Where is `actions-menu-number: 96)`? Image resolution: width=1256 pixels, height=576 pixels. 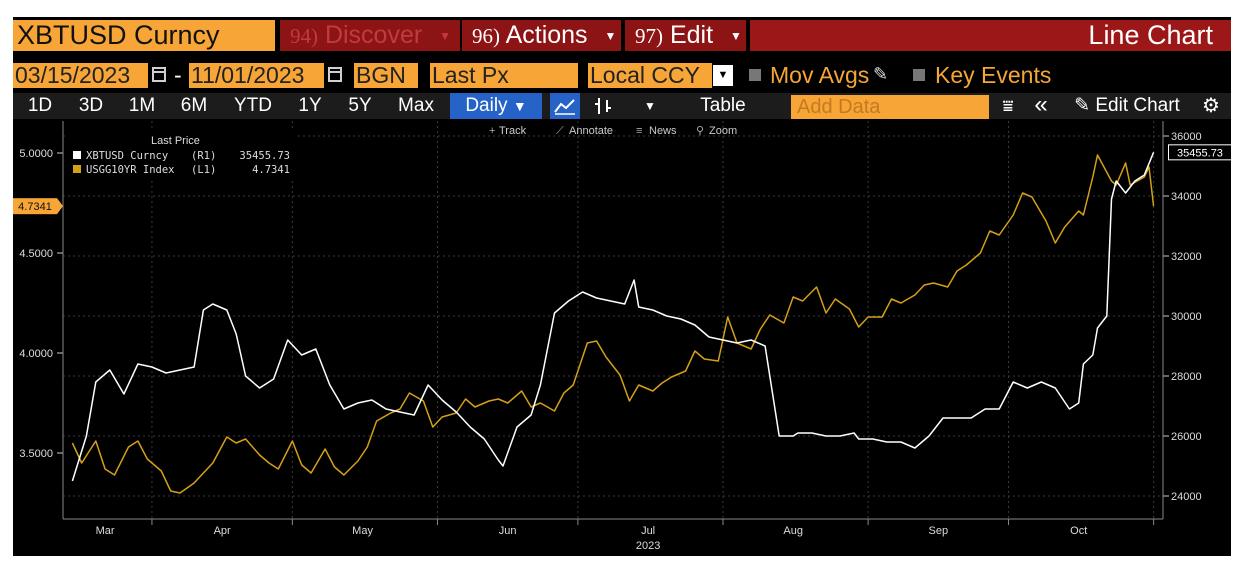
actions-menu-number: 96) is located at coordinates (486, 36).